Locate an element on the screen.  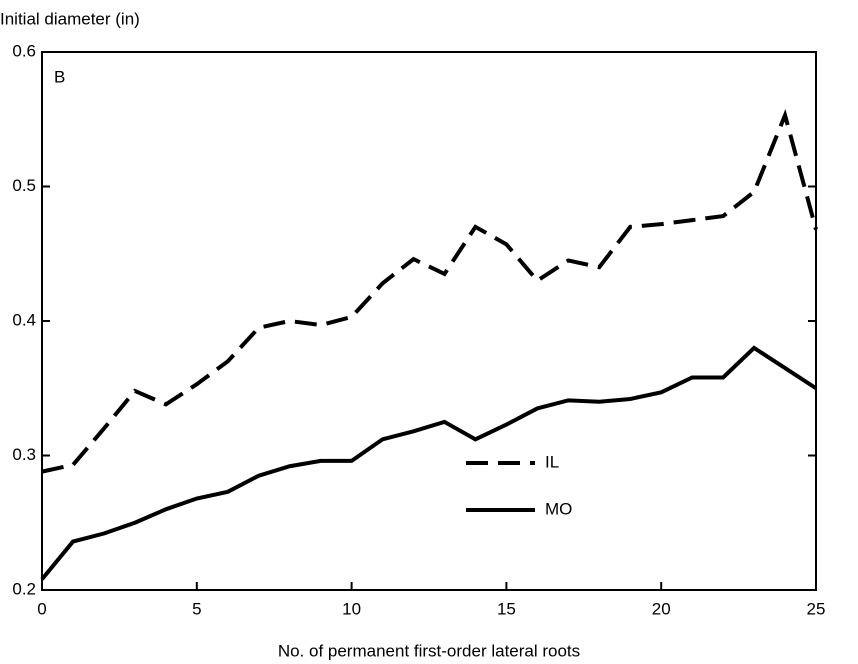
x-tick-label: 20 is located at coordinates (661, 608).